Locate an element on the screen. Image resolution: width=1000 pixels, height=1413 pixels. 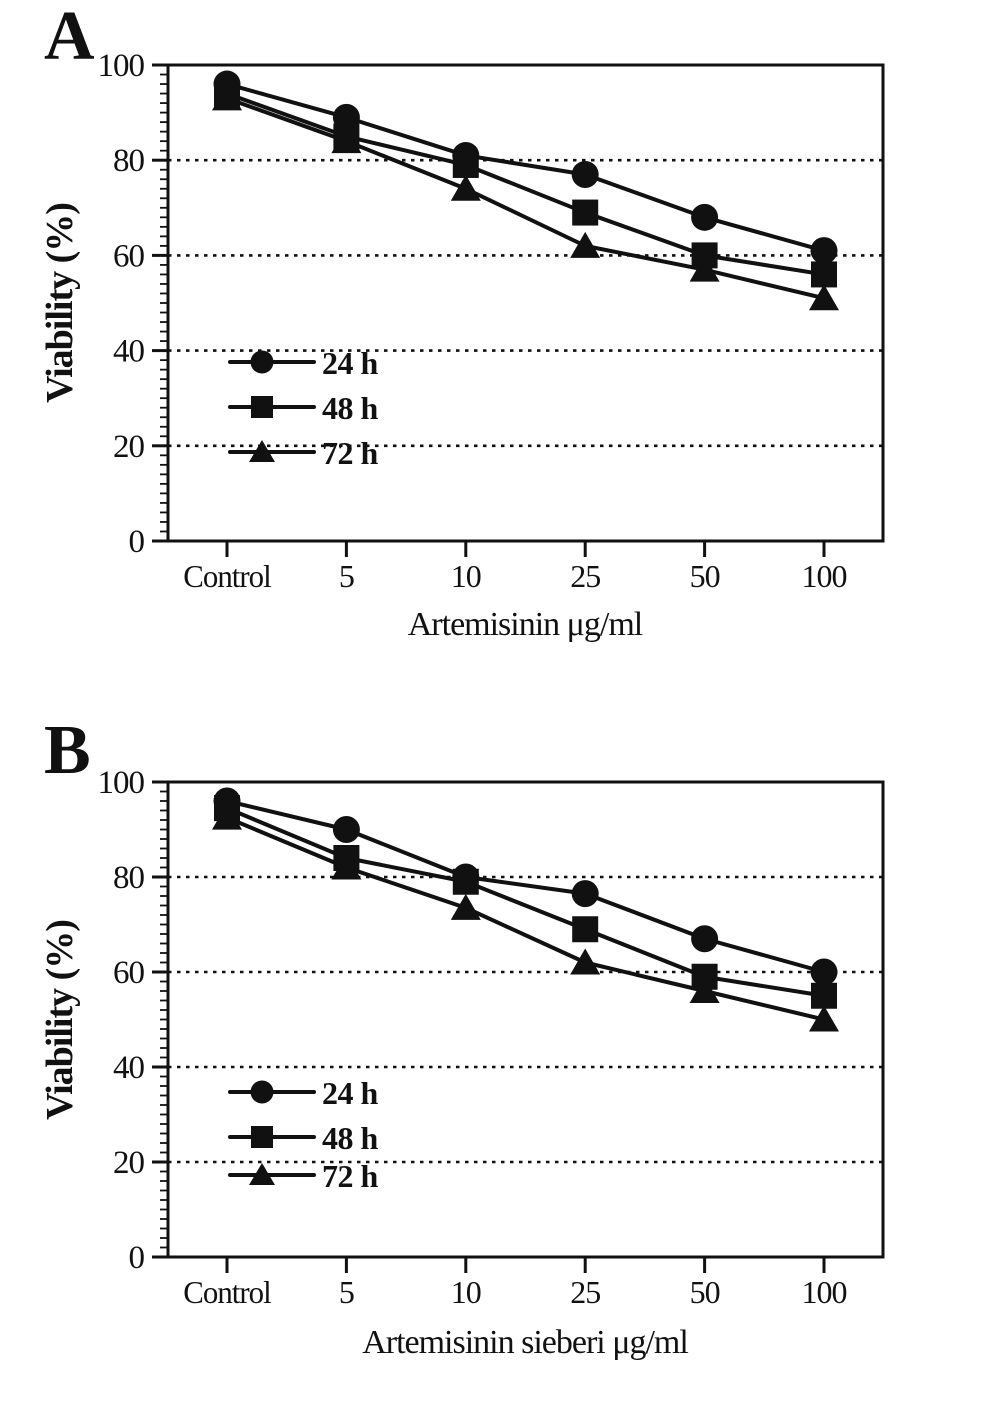
x-axis-title-b: Artemisinin sieberi μg/ml is located at coordinates (525, 1342).